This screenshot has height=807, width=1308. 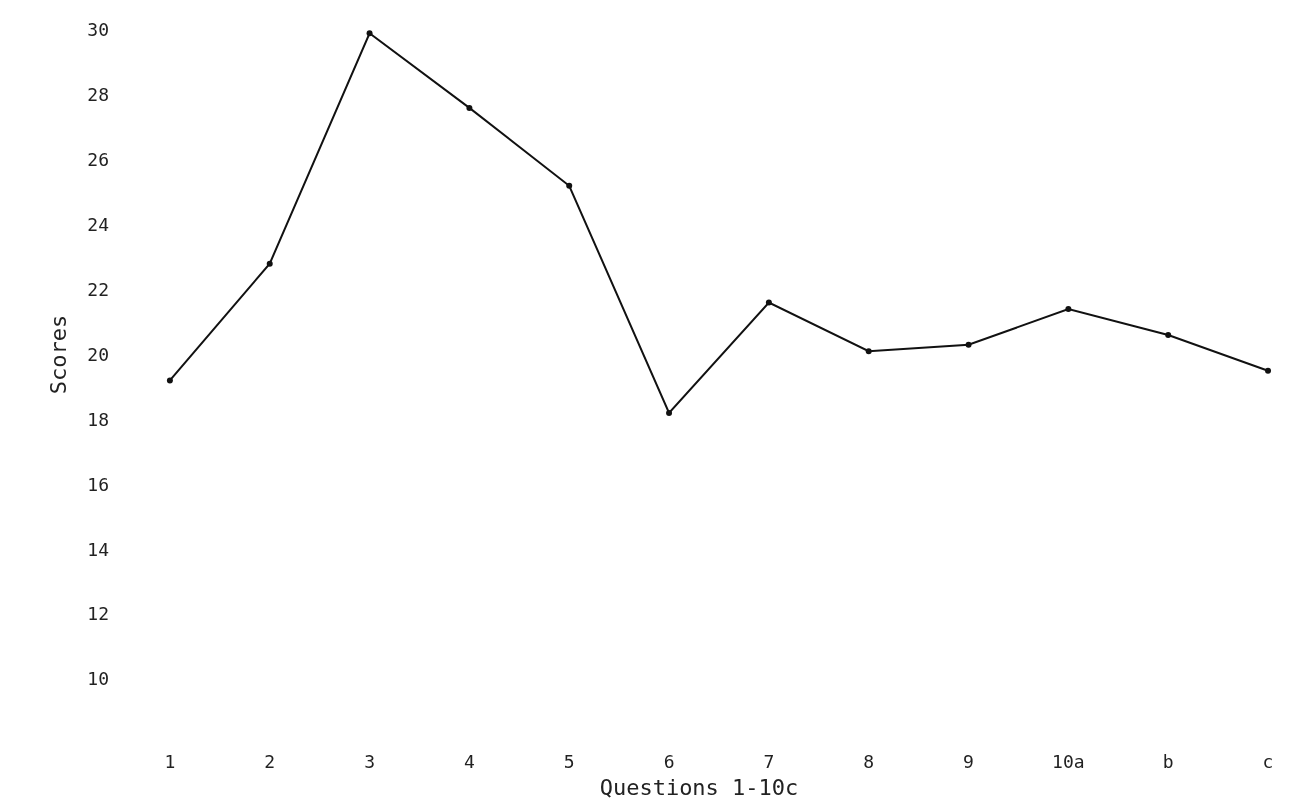 I want to click on y-tick-label: 14, so click(x=98, y=549).